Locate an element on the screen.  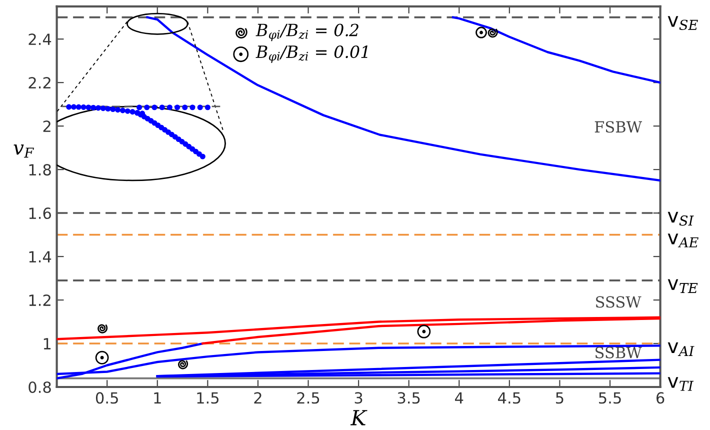
y-tick-label: 1.4 is located at coordinates (40, 256).